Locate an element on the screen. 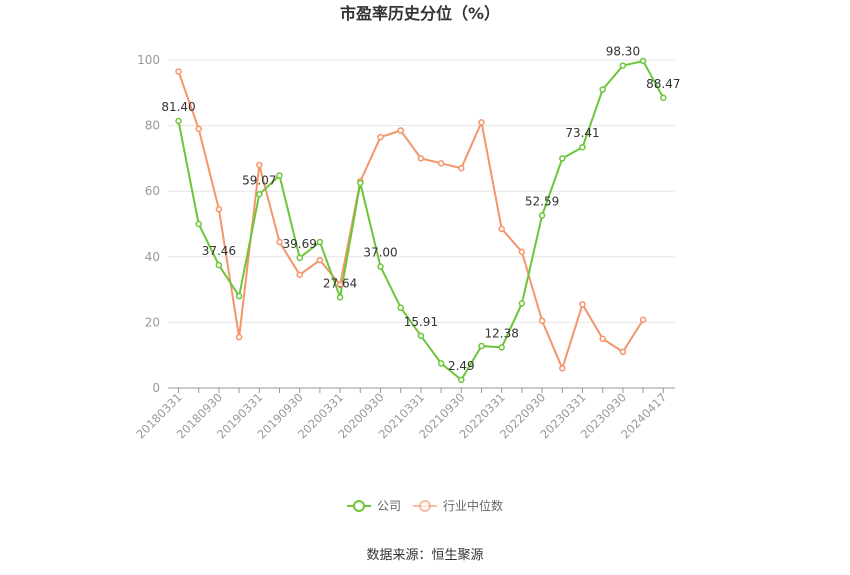 This screenshot has width=850, height=575. data-label-company: 88.47 is located at coordinates (663, 84).